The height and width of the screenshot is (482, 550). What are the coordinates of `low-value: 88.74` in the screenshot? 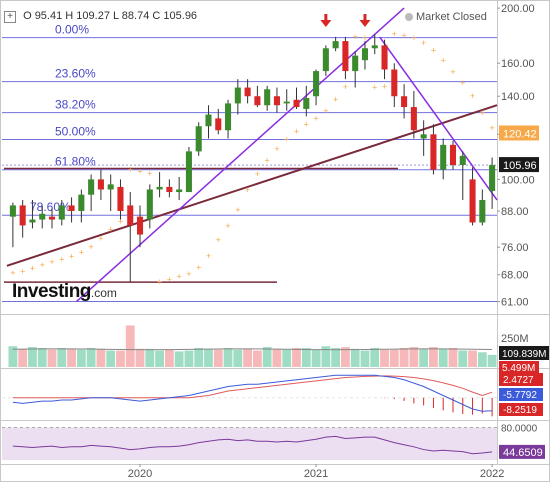 It's located at (135, 16).